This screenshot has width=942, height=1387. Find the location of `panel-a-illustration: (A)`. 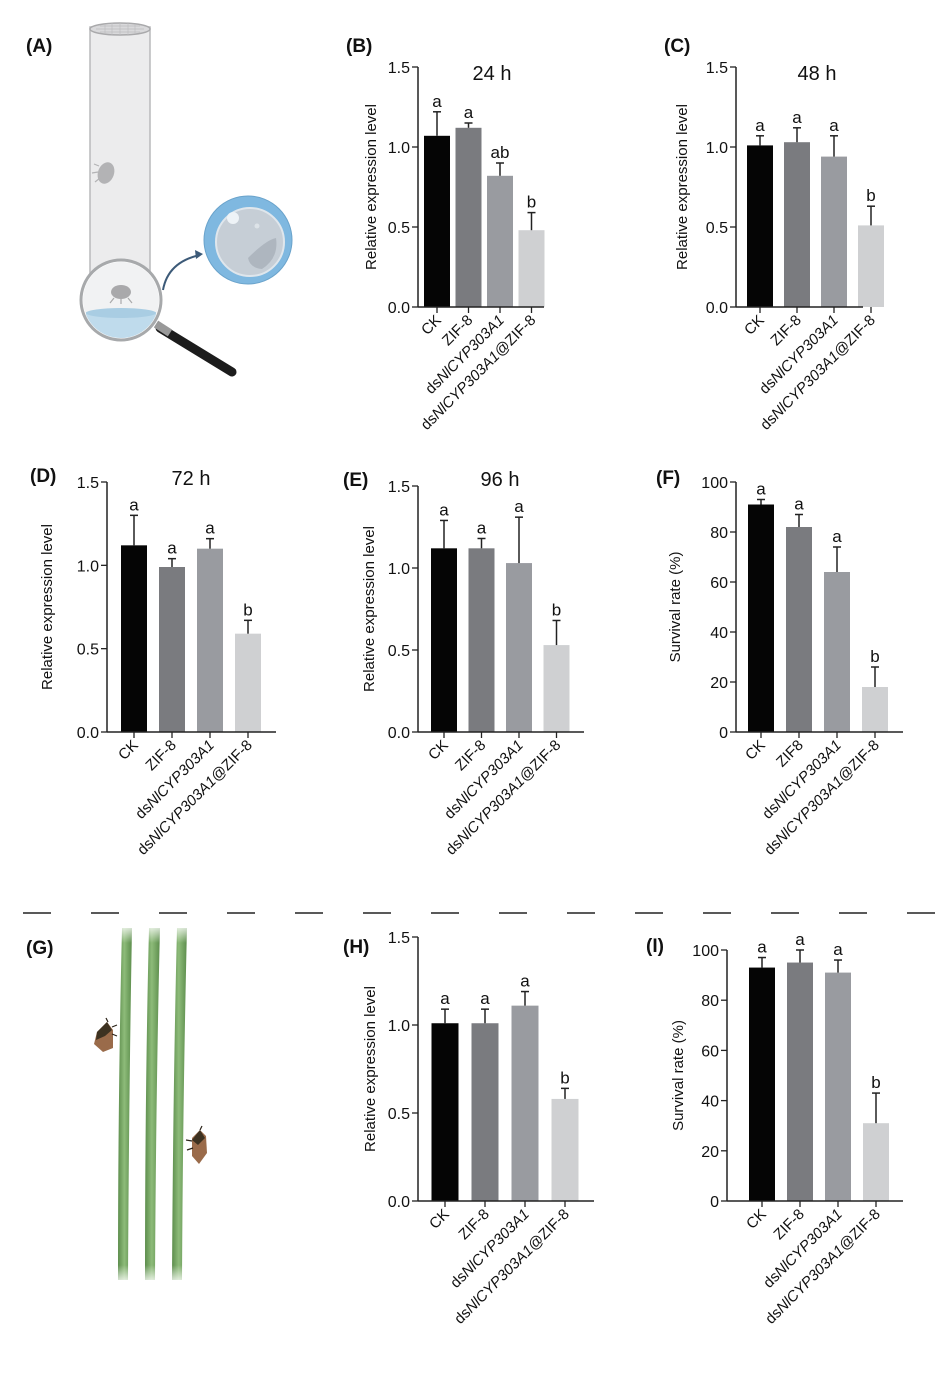

panel-a-illustration: (A) is located at coordinates (159, 199).